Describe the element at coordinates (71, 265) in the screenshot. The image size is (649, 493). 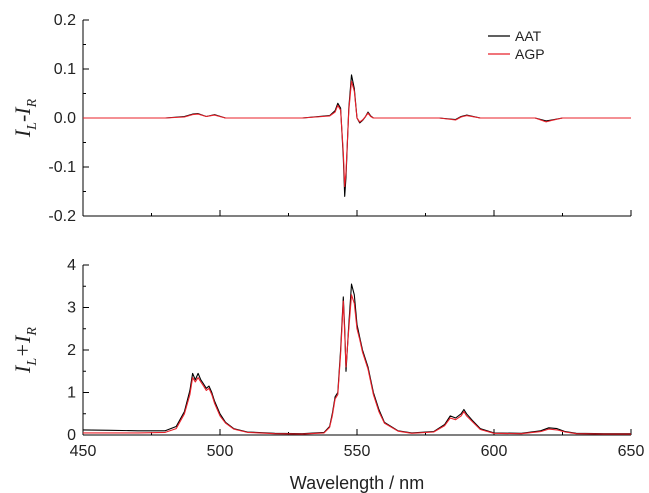
I see `y-tick-label: 4` at that location.